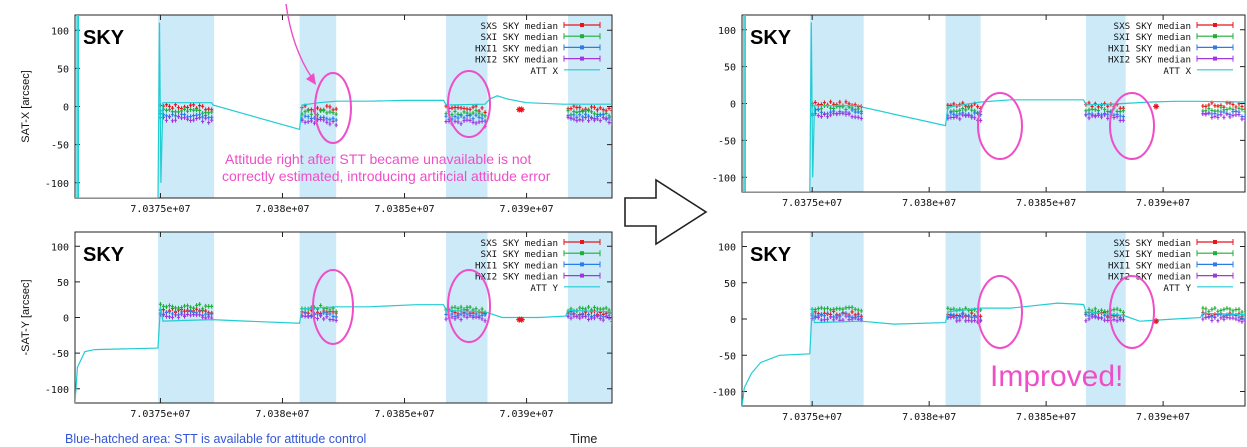  I want to click on transition-arrow-icon, so click(666, 212).